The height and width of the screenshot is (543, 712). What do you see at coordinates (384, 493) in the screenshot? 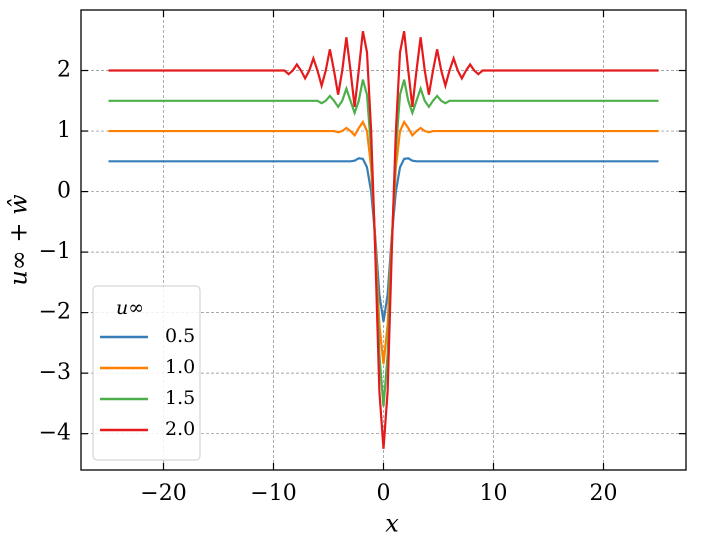
I see `x-tick-label: 0` at bounding box center [384, 493].